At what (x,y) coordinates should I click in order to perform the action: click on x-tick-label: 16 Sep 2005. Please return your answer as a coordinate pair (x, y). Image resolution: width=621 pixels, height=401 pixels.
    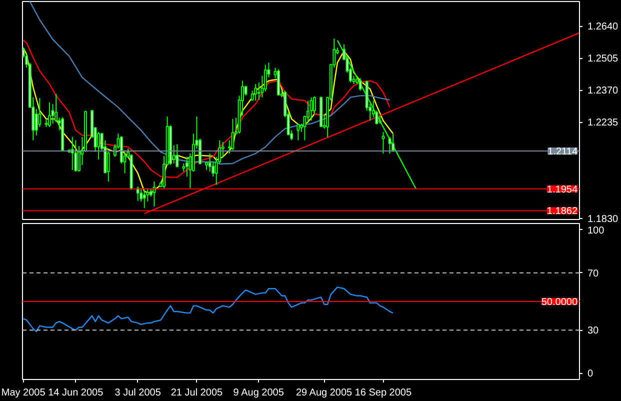
    Looking at the image, I should click on (383, 393).